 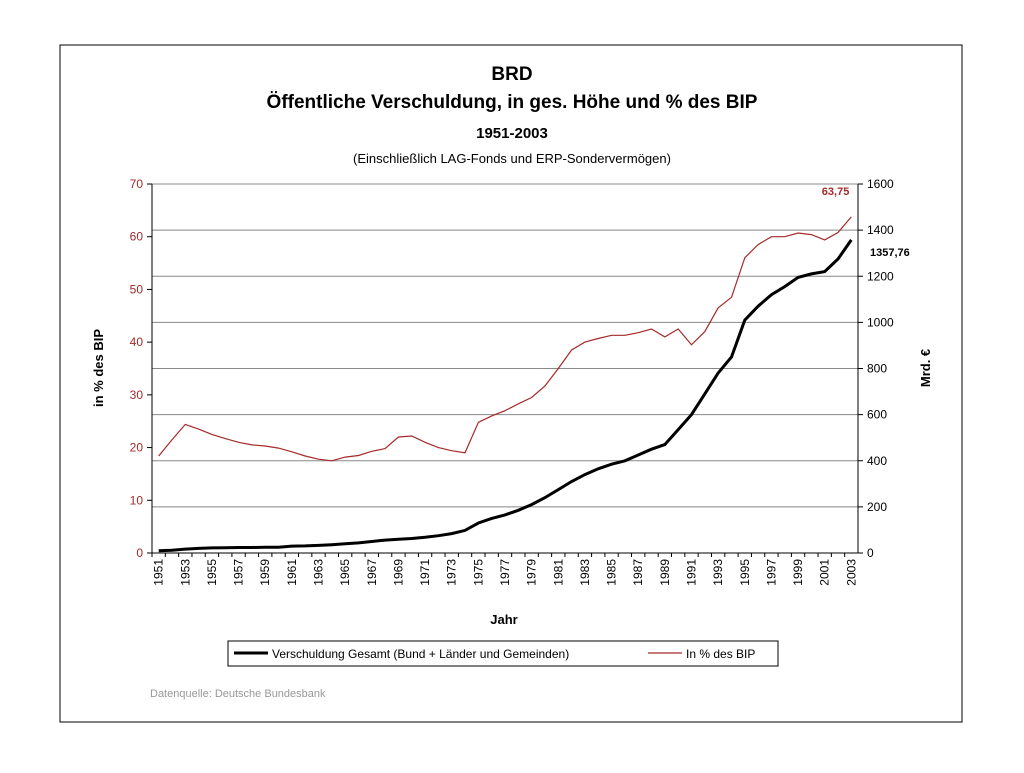 What do you see at coordinates (880, 322) in the screenshot?
I see `y2-tick-label: 1000` at bounding box center [880, 322].